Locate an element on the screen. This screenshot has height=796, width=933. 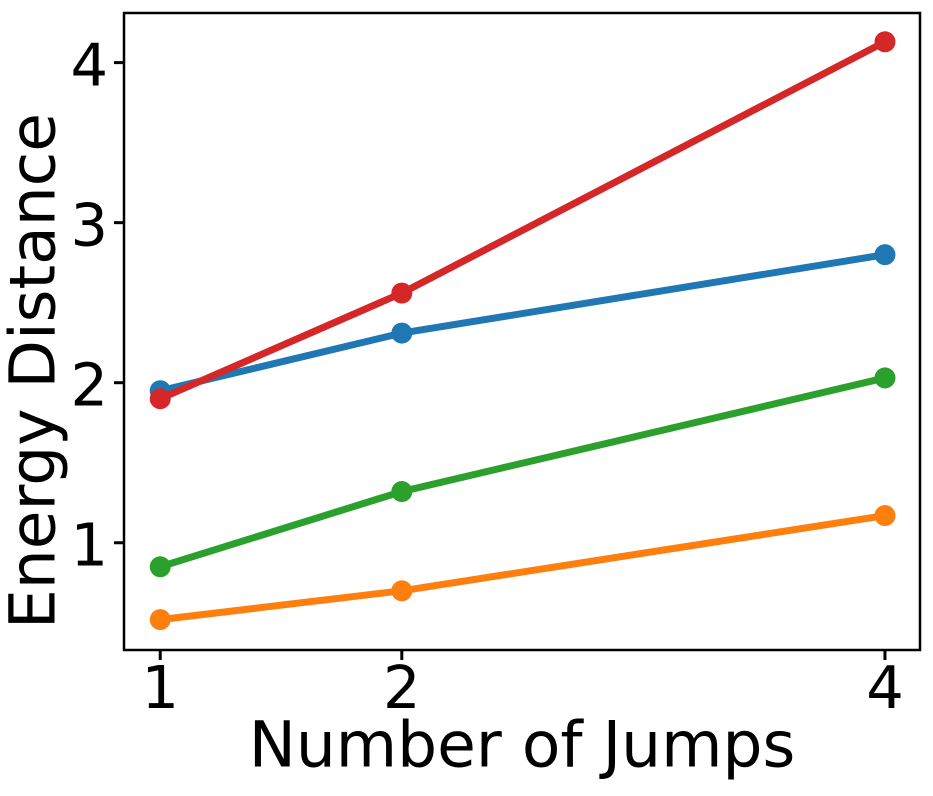
y-axis-label: Energy Distance is located at coordinates (35, 371).